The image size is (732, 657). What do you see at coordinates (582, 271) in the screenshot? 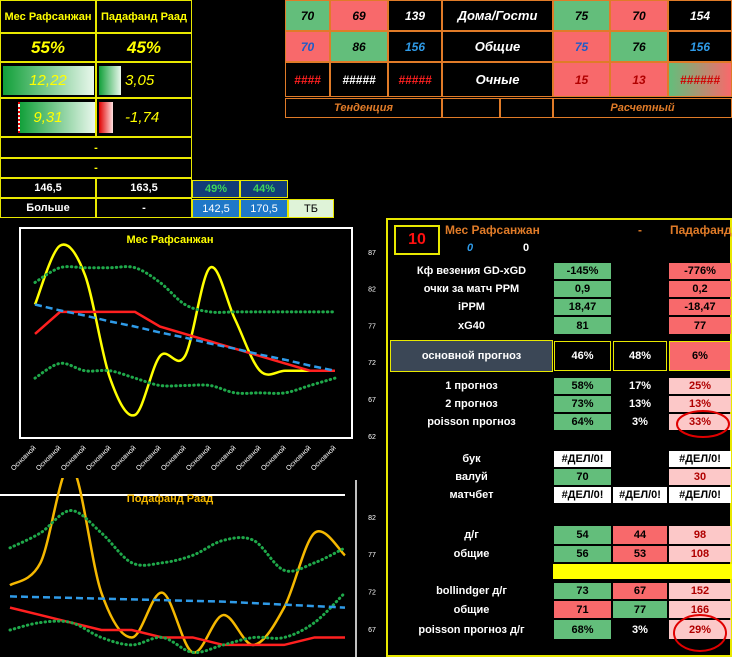
I see `stat-cell: -145%` at bounding box center [582, 271].